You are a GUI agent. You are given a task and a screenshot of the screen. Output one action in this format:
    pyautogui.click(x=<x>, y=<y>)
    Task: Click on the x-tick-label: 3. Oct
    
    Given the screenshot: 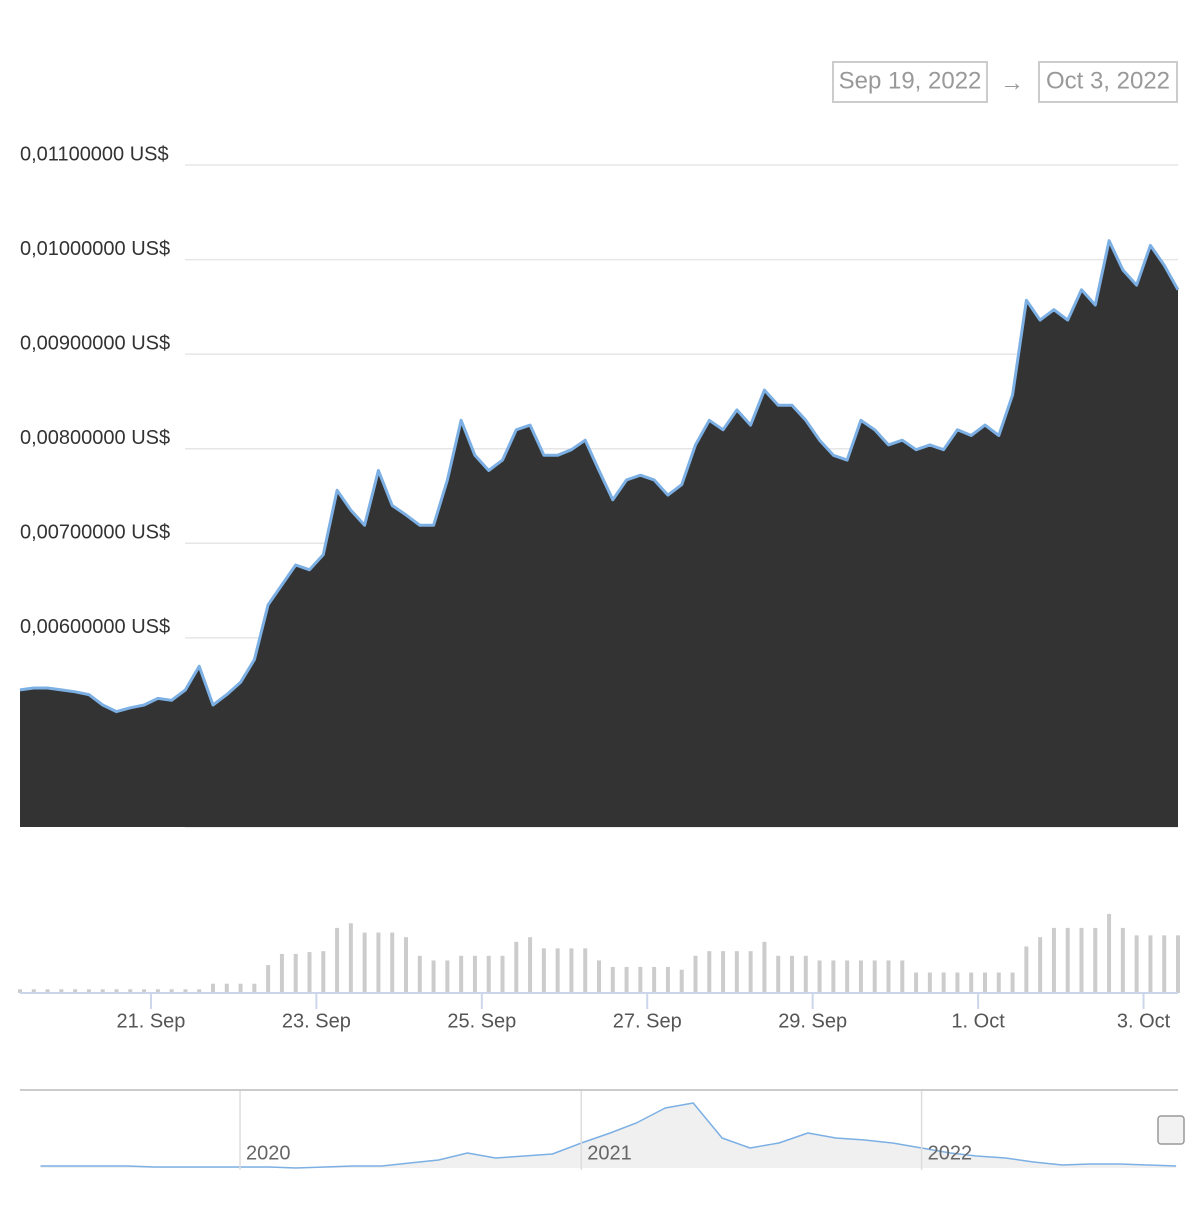 What is the action you would take?
    pyautogui.click(x=1144, y=1021)
    